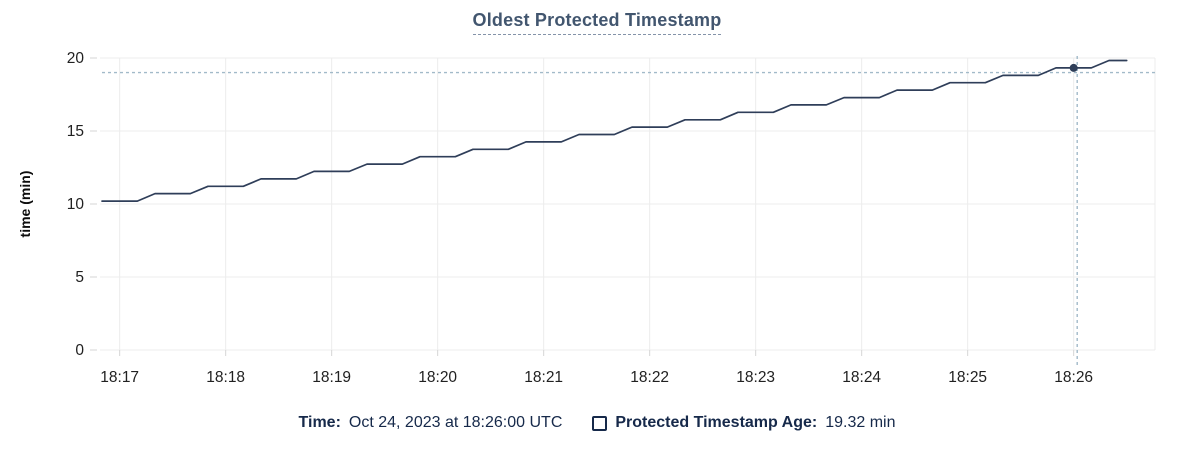  I want to click on tooltip-time-value: Oct 24, 2023 at 18:26:00 UTC, so click(455, 422).